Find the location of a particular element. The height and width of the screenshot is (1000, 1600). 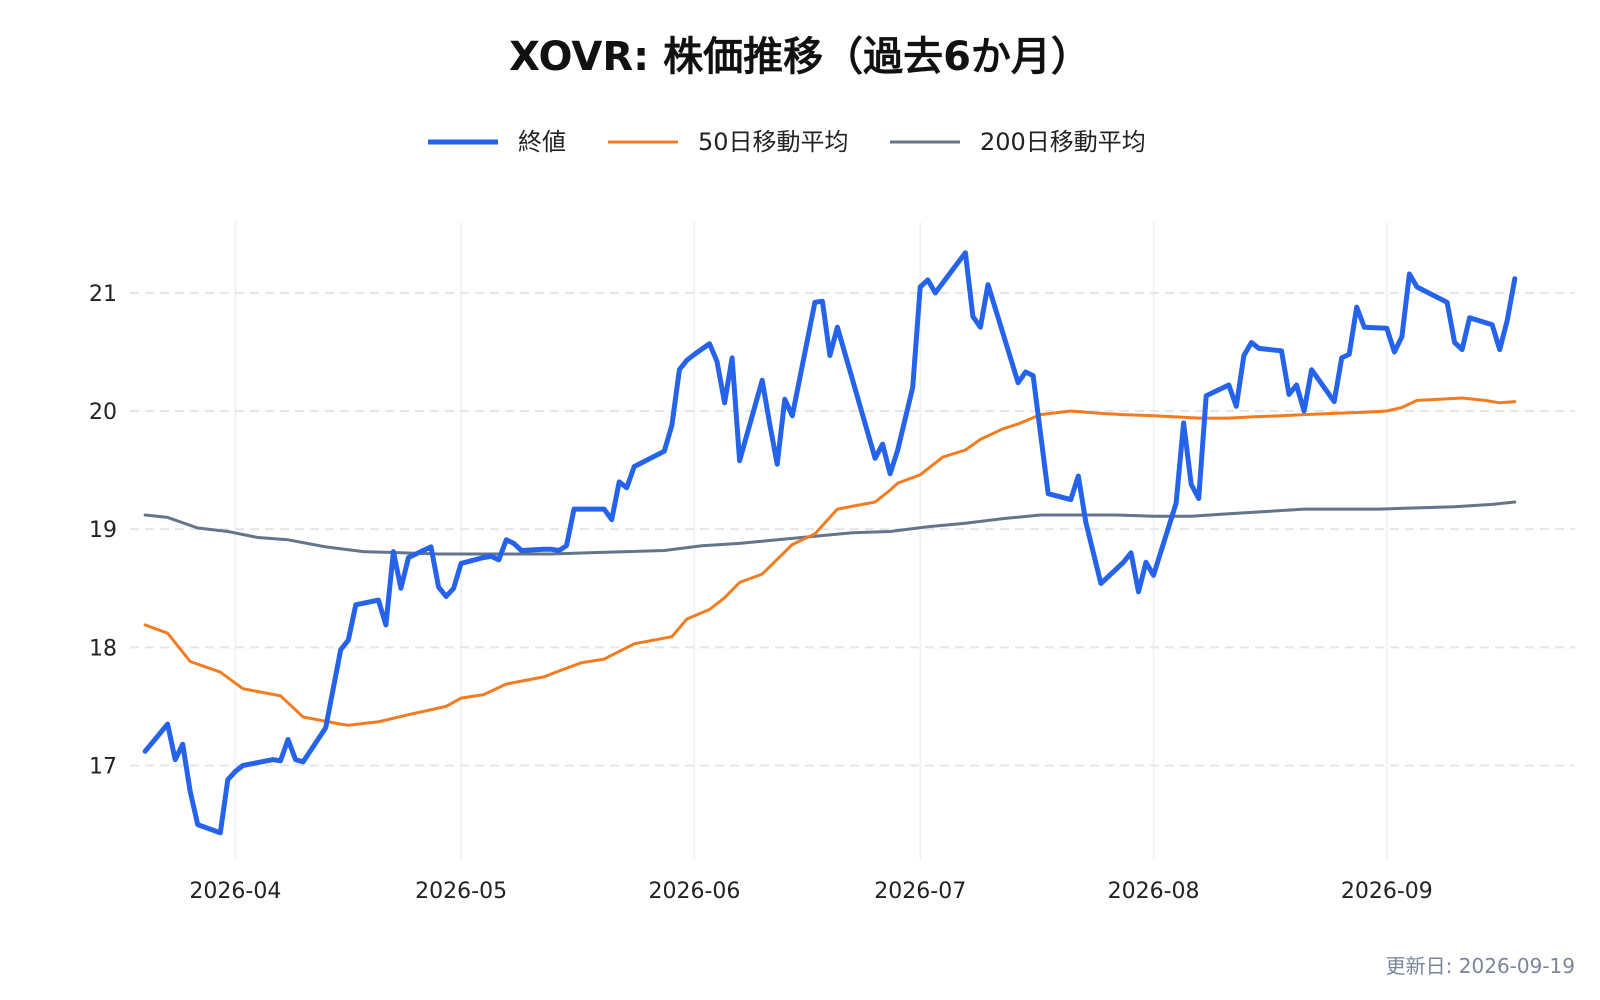

y-axis: 17 18 19 20 21 is located at coordinates (103, 531).